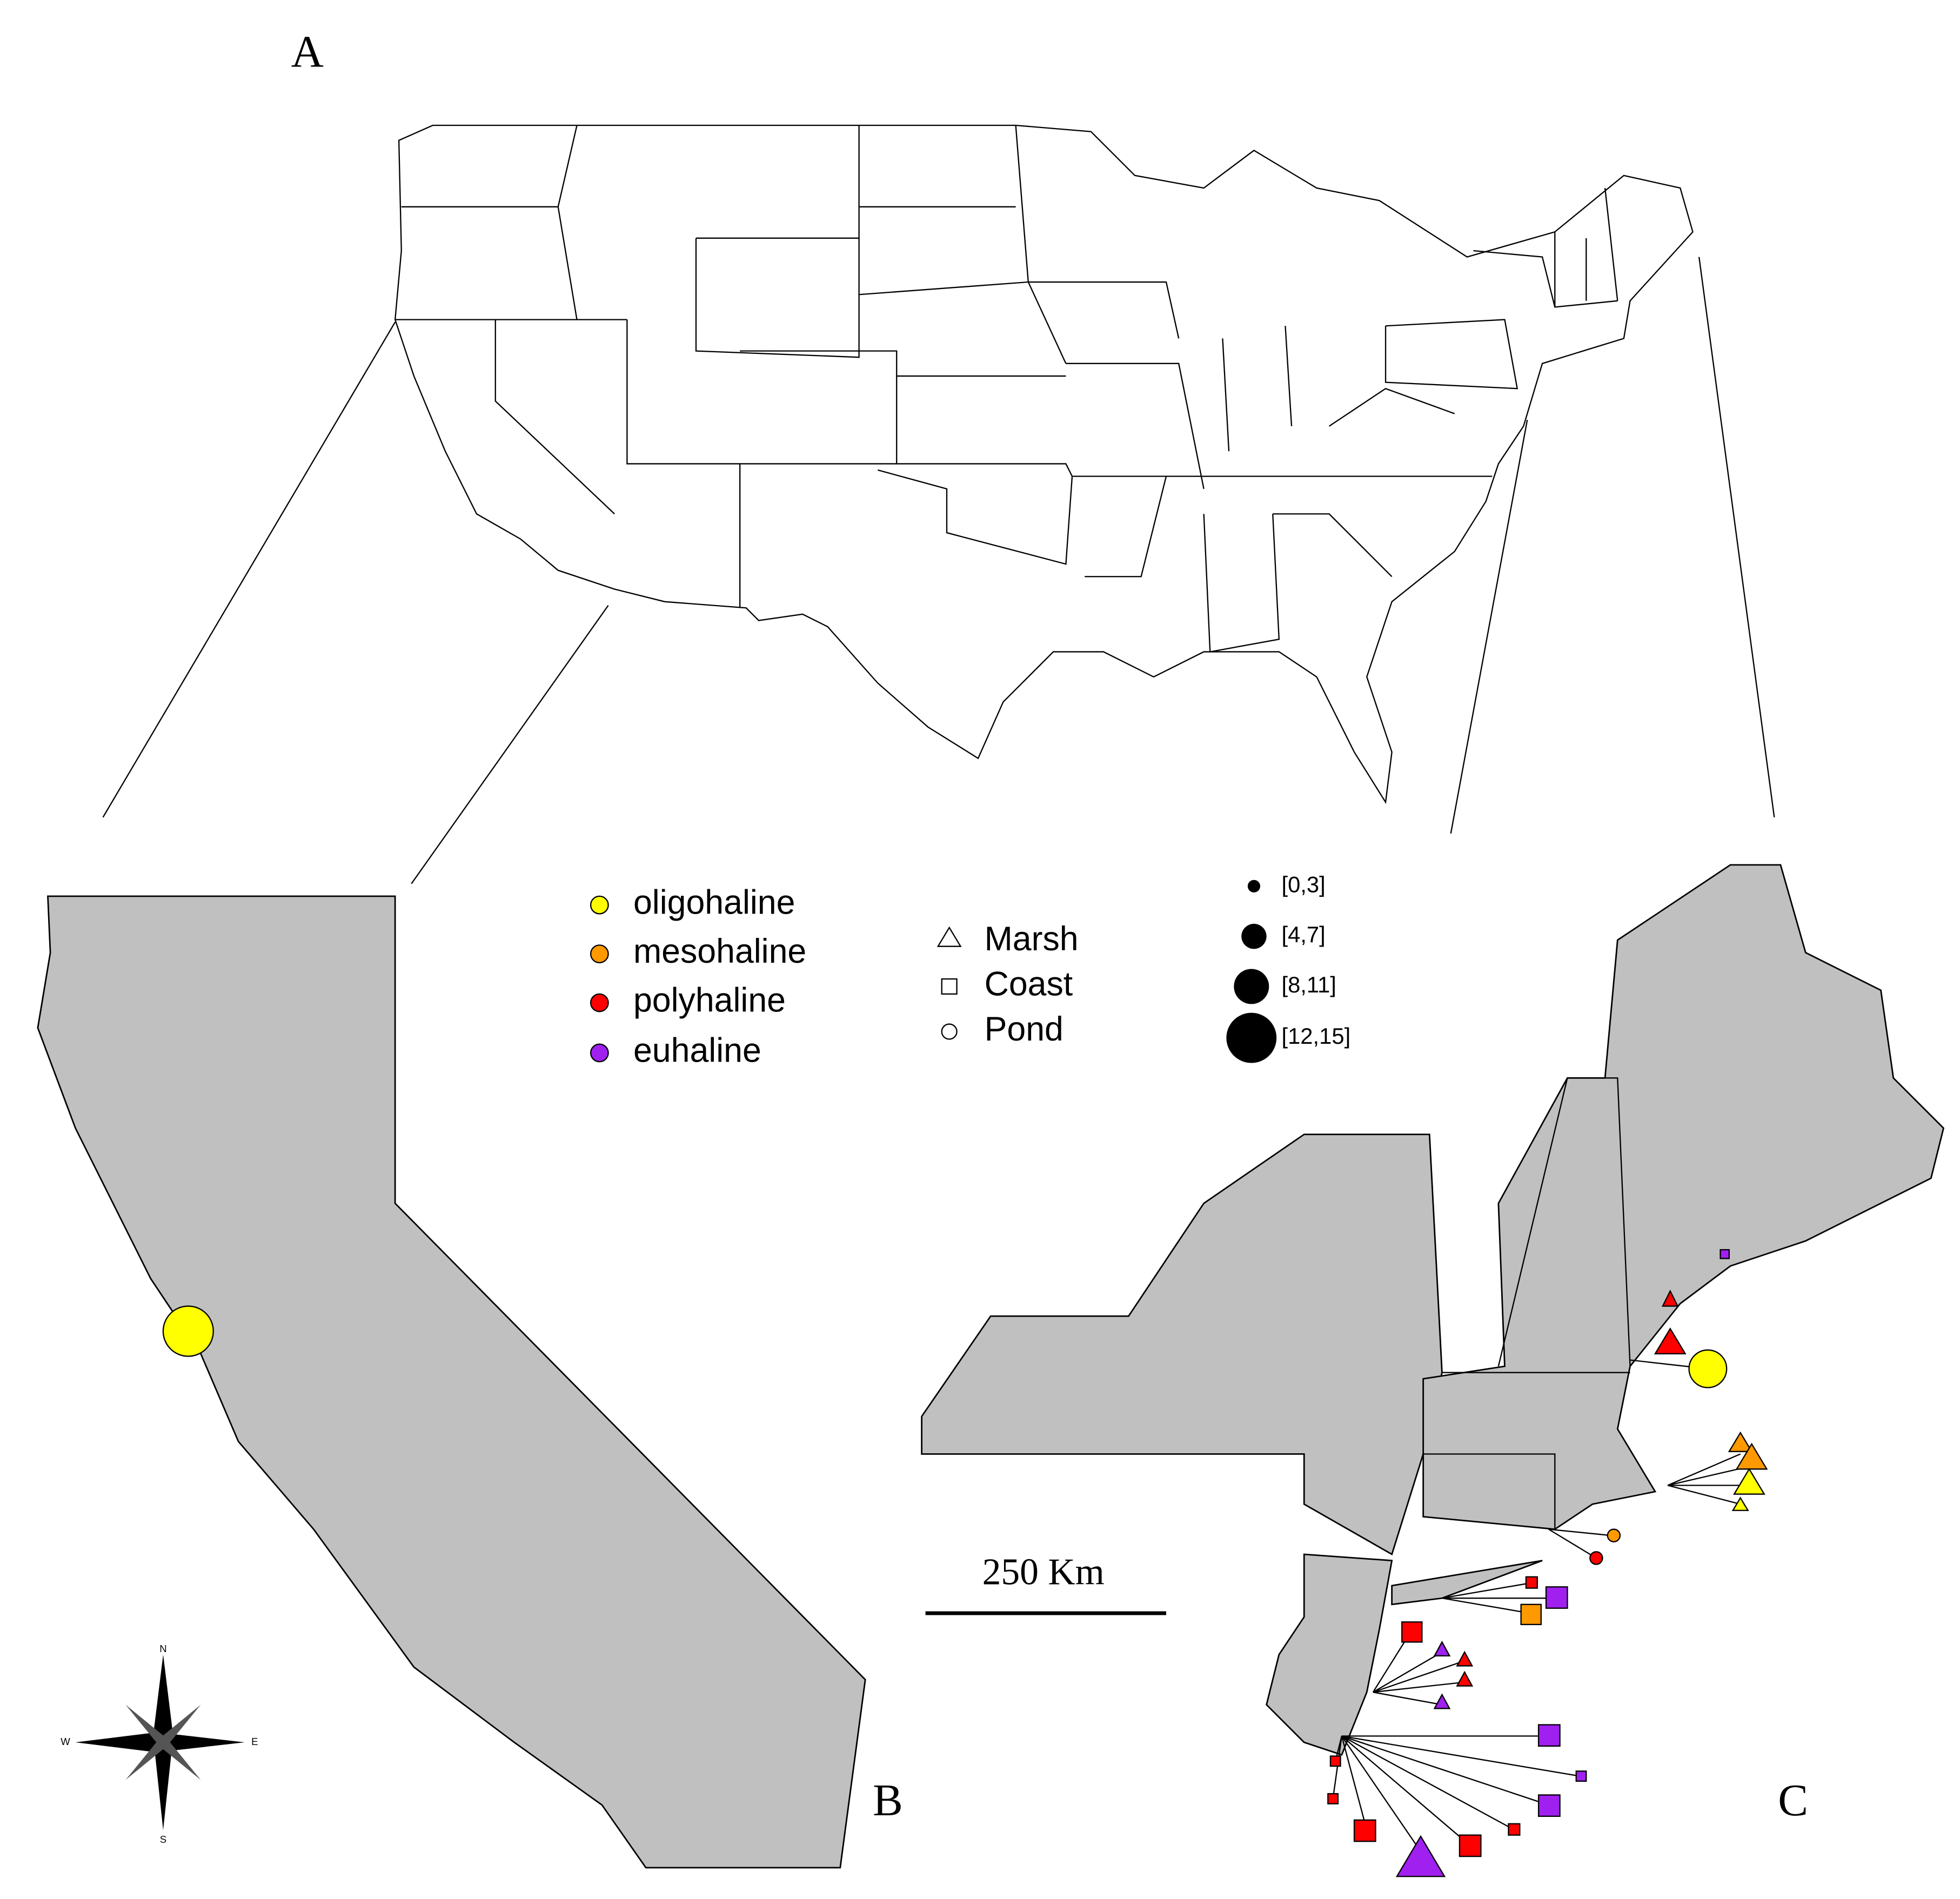 The image size is (1960, 1899). I want to click on panel-label: B, so click(888, 1801).